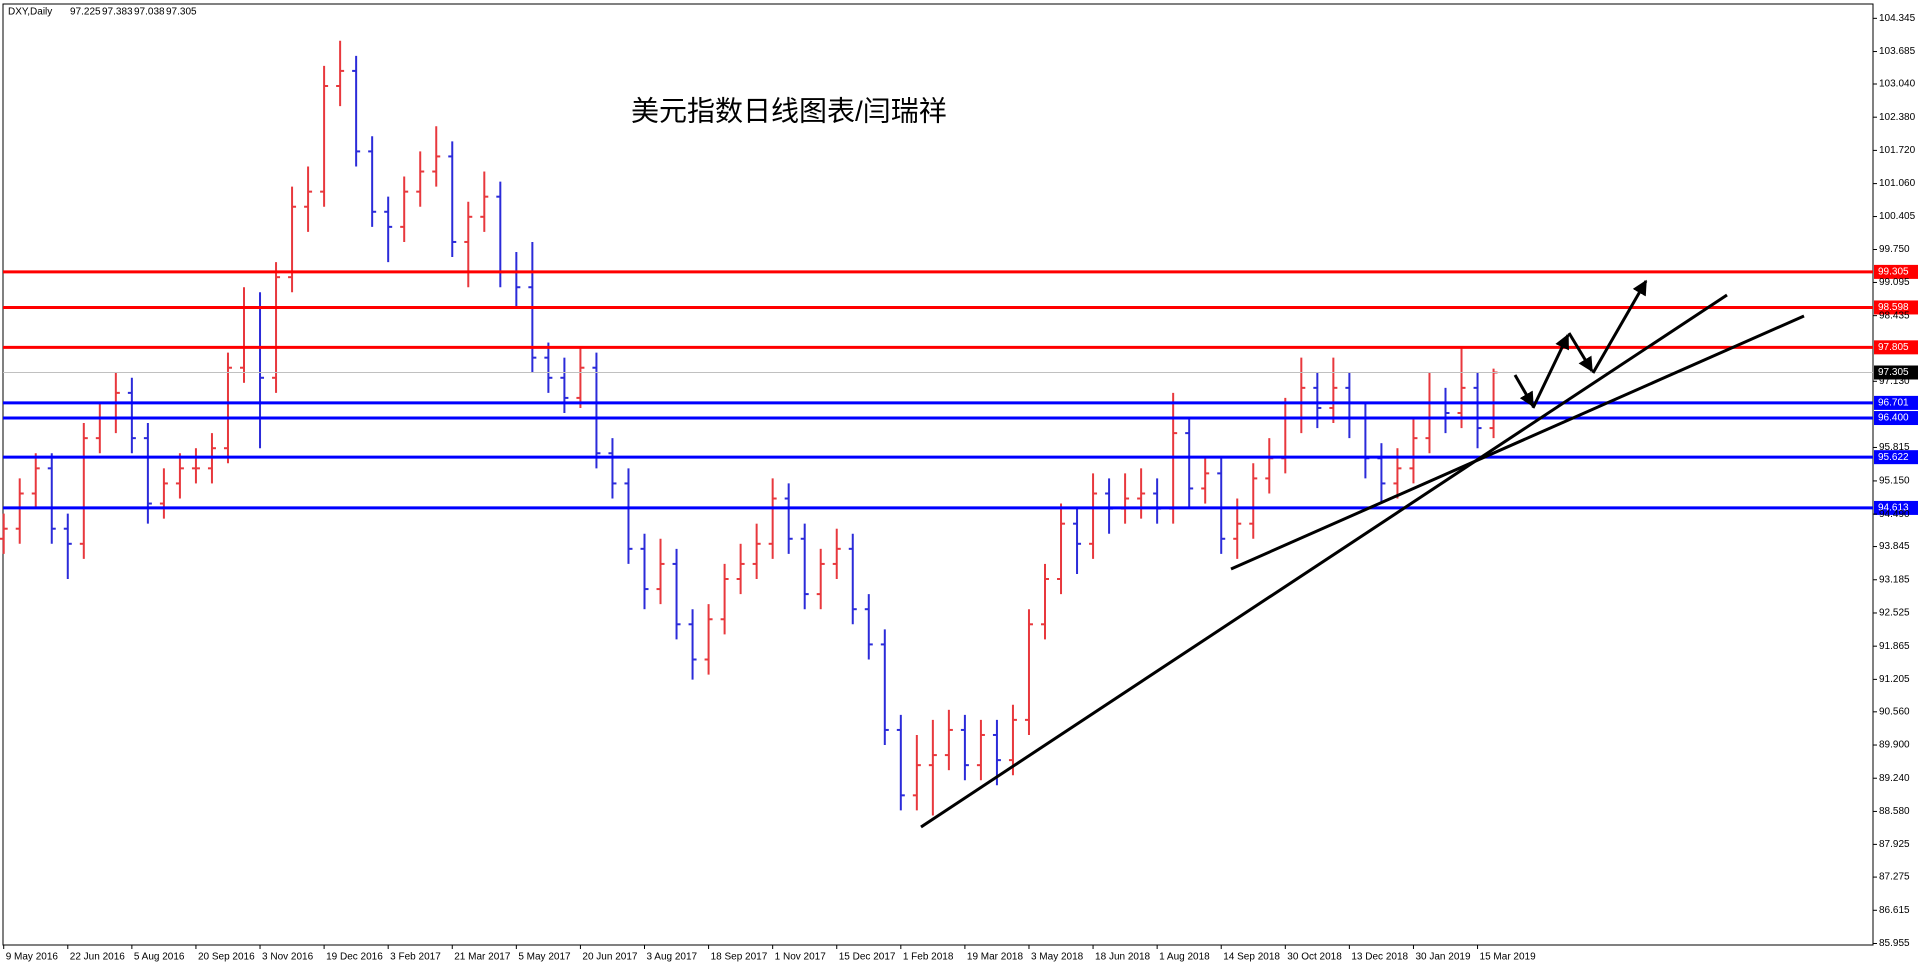 The width and height of the screenshot is (1920, 968). What do you see at coordinates (97, 957) in the screenshot?
I see `x-tick-label: 22 Jun 2016` at bounding box center [97, 957].